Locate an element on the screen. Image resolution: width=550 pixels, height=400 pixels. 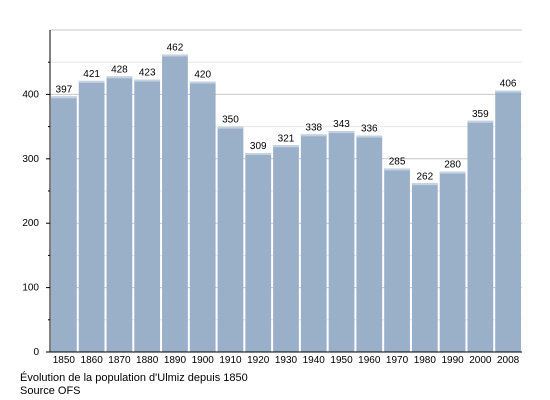
x-tick-label: 2000 is located at coordinates (480, 360).